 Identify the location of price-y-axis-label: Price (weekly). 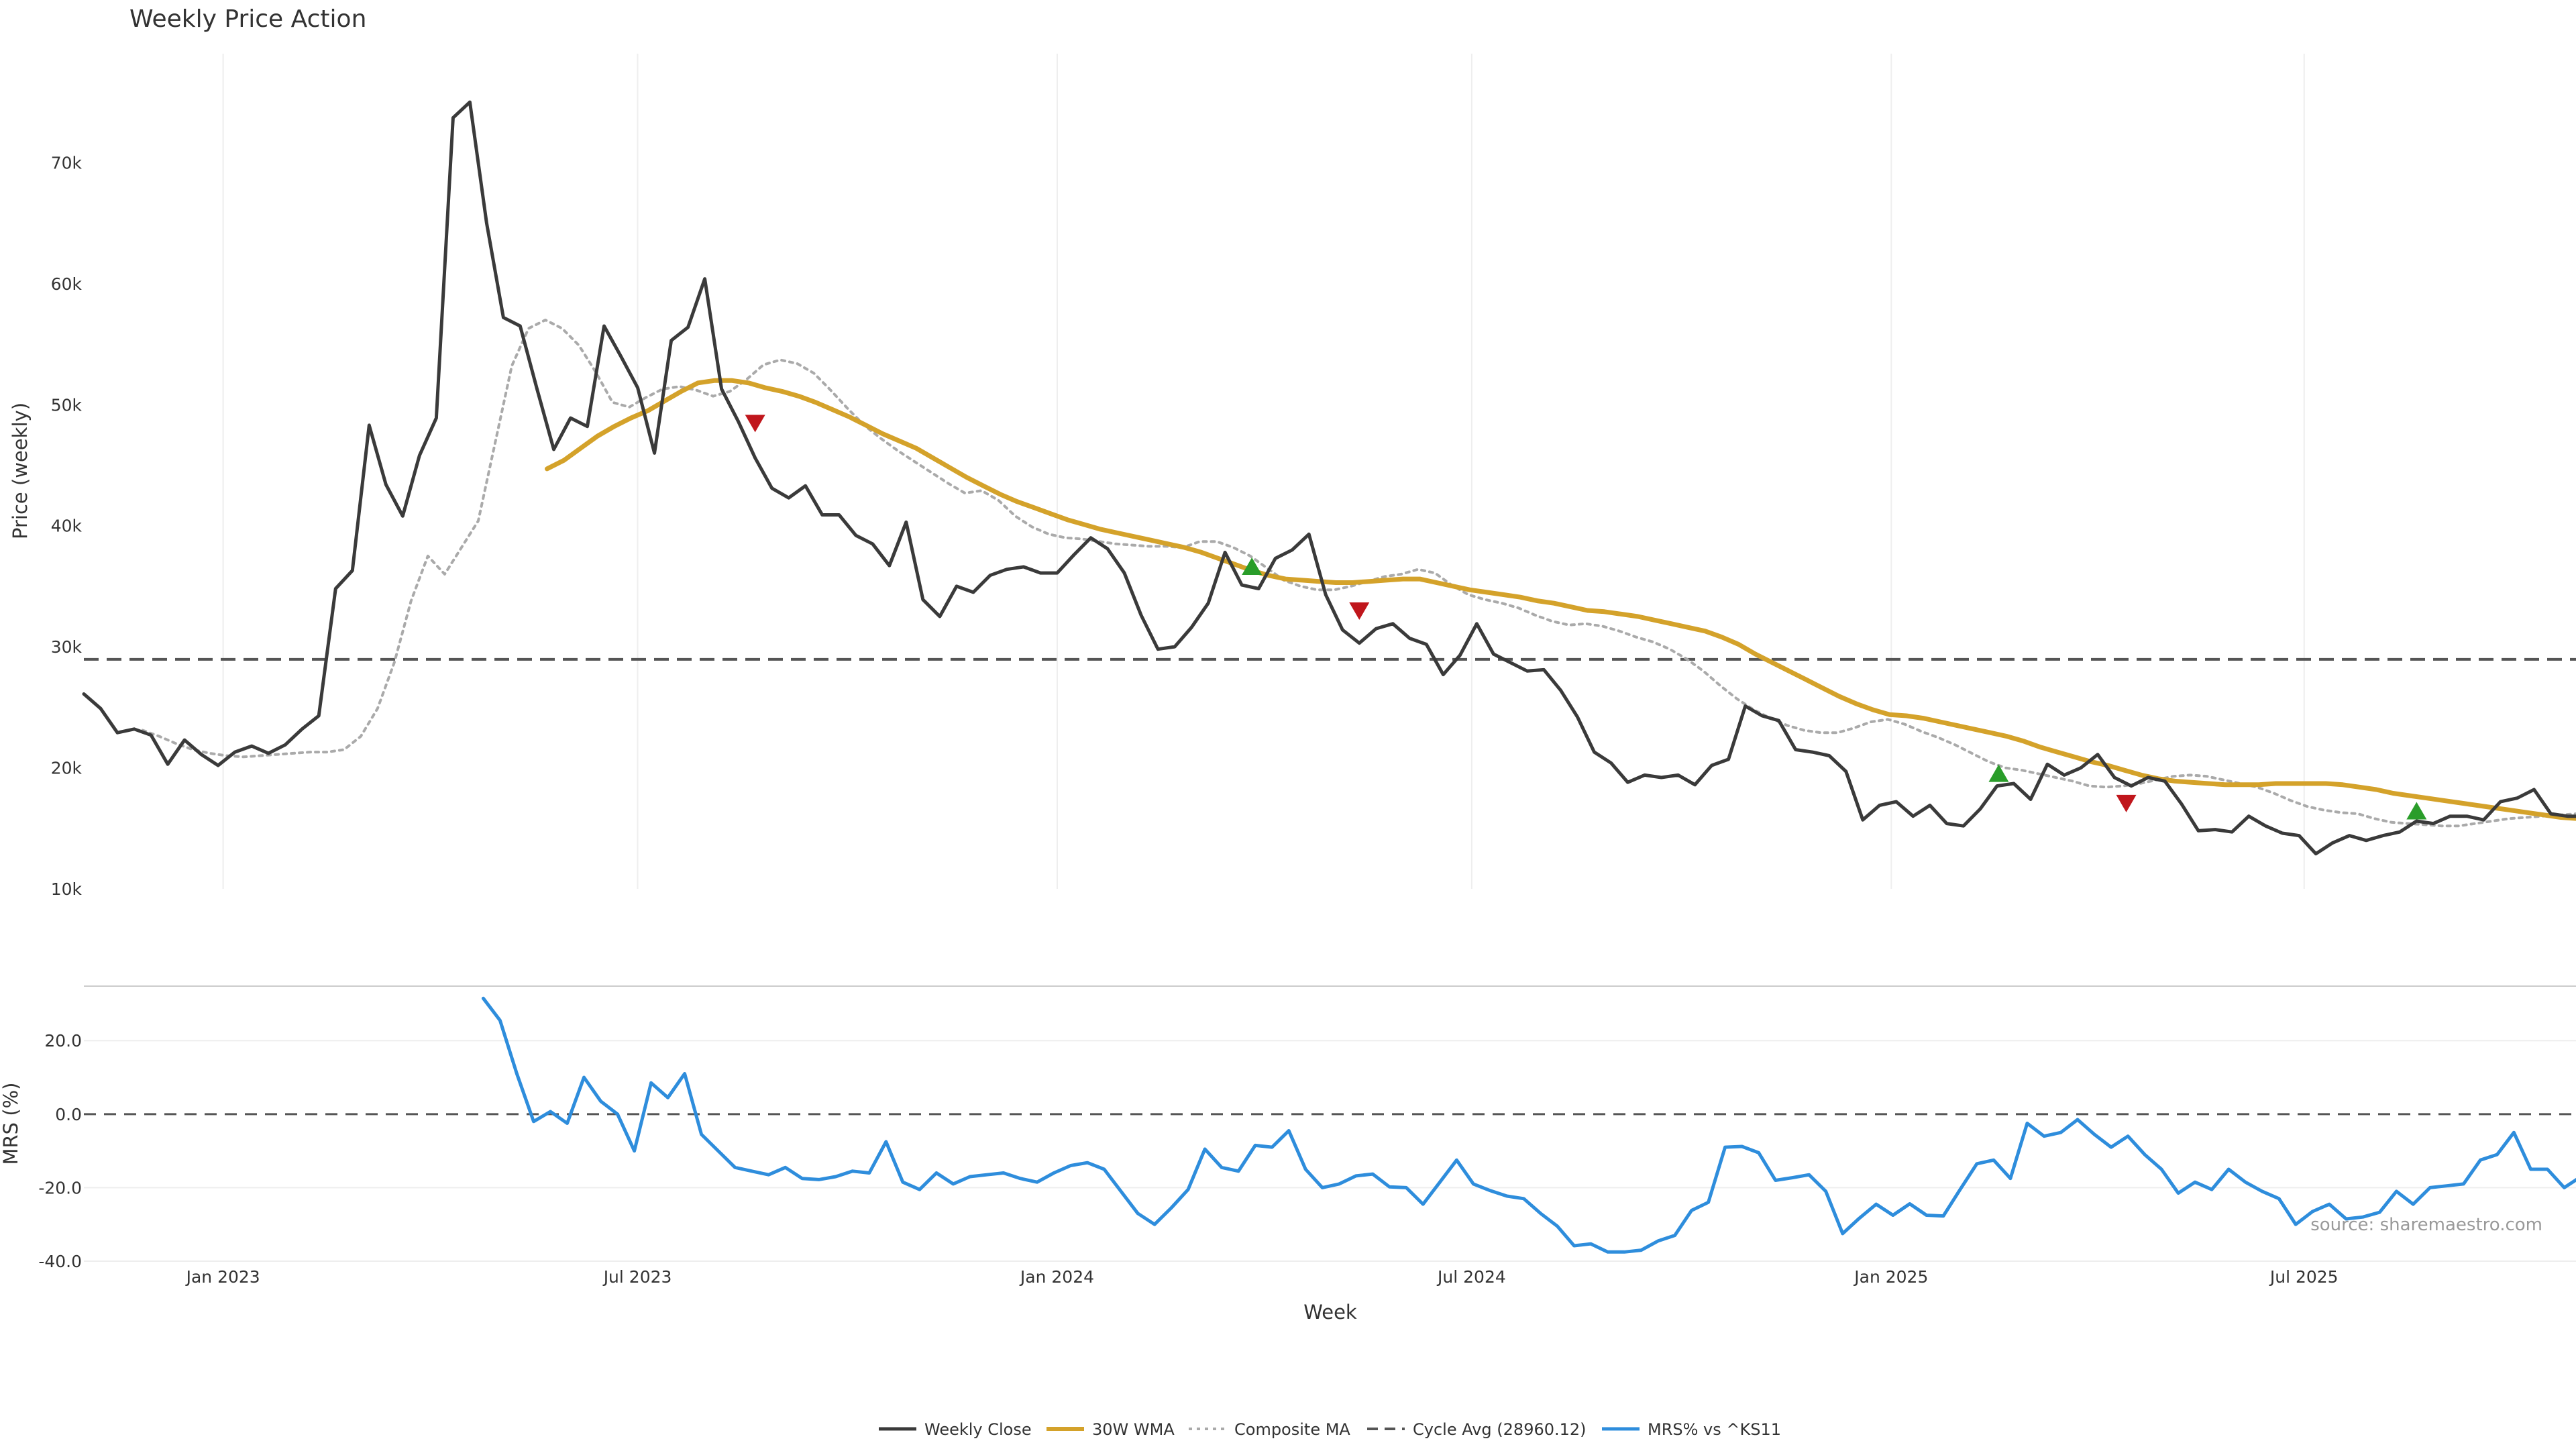
(20, 470).